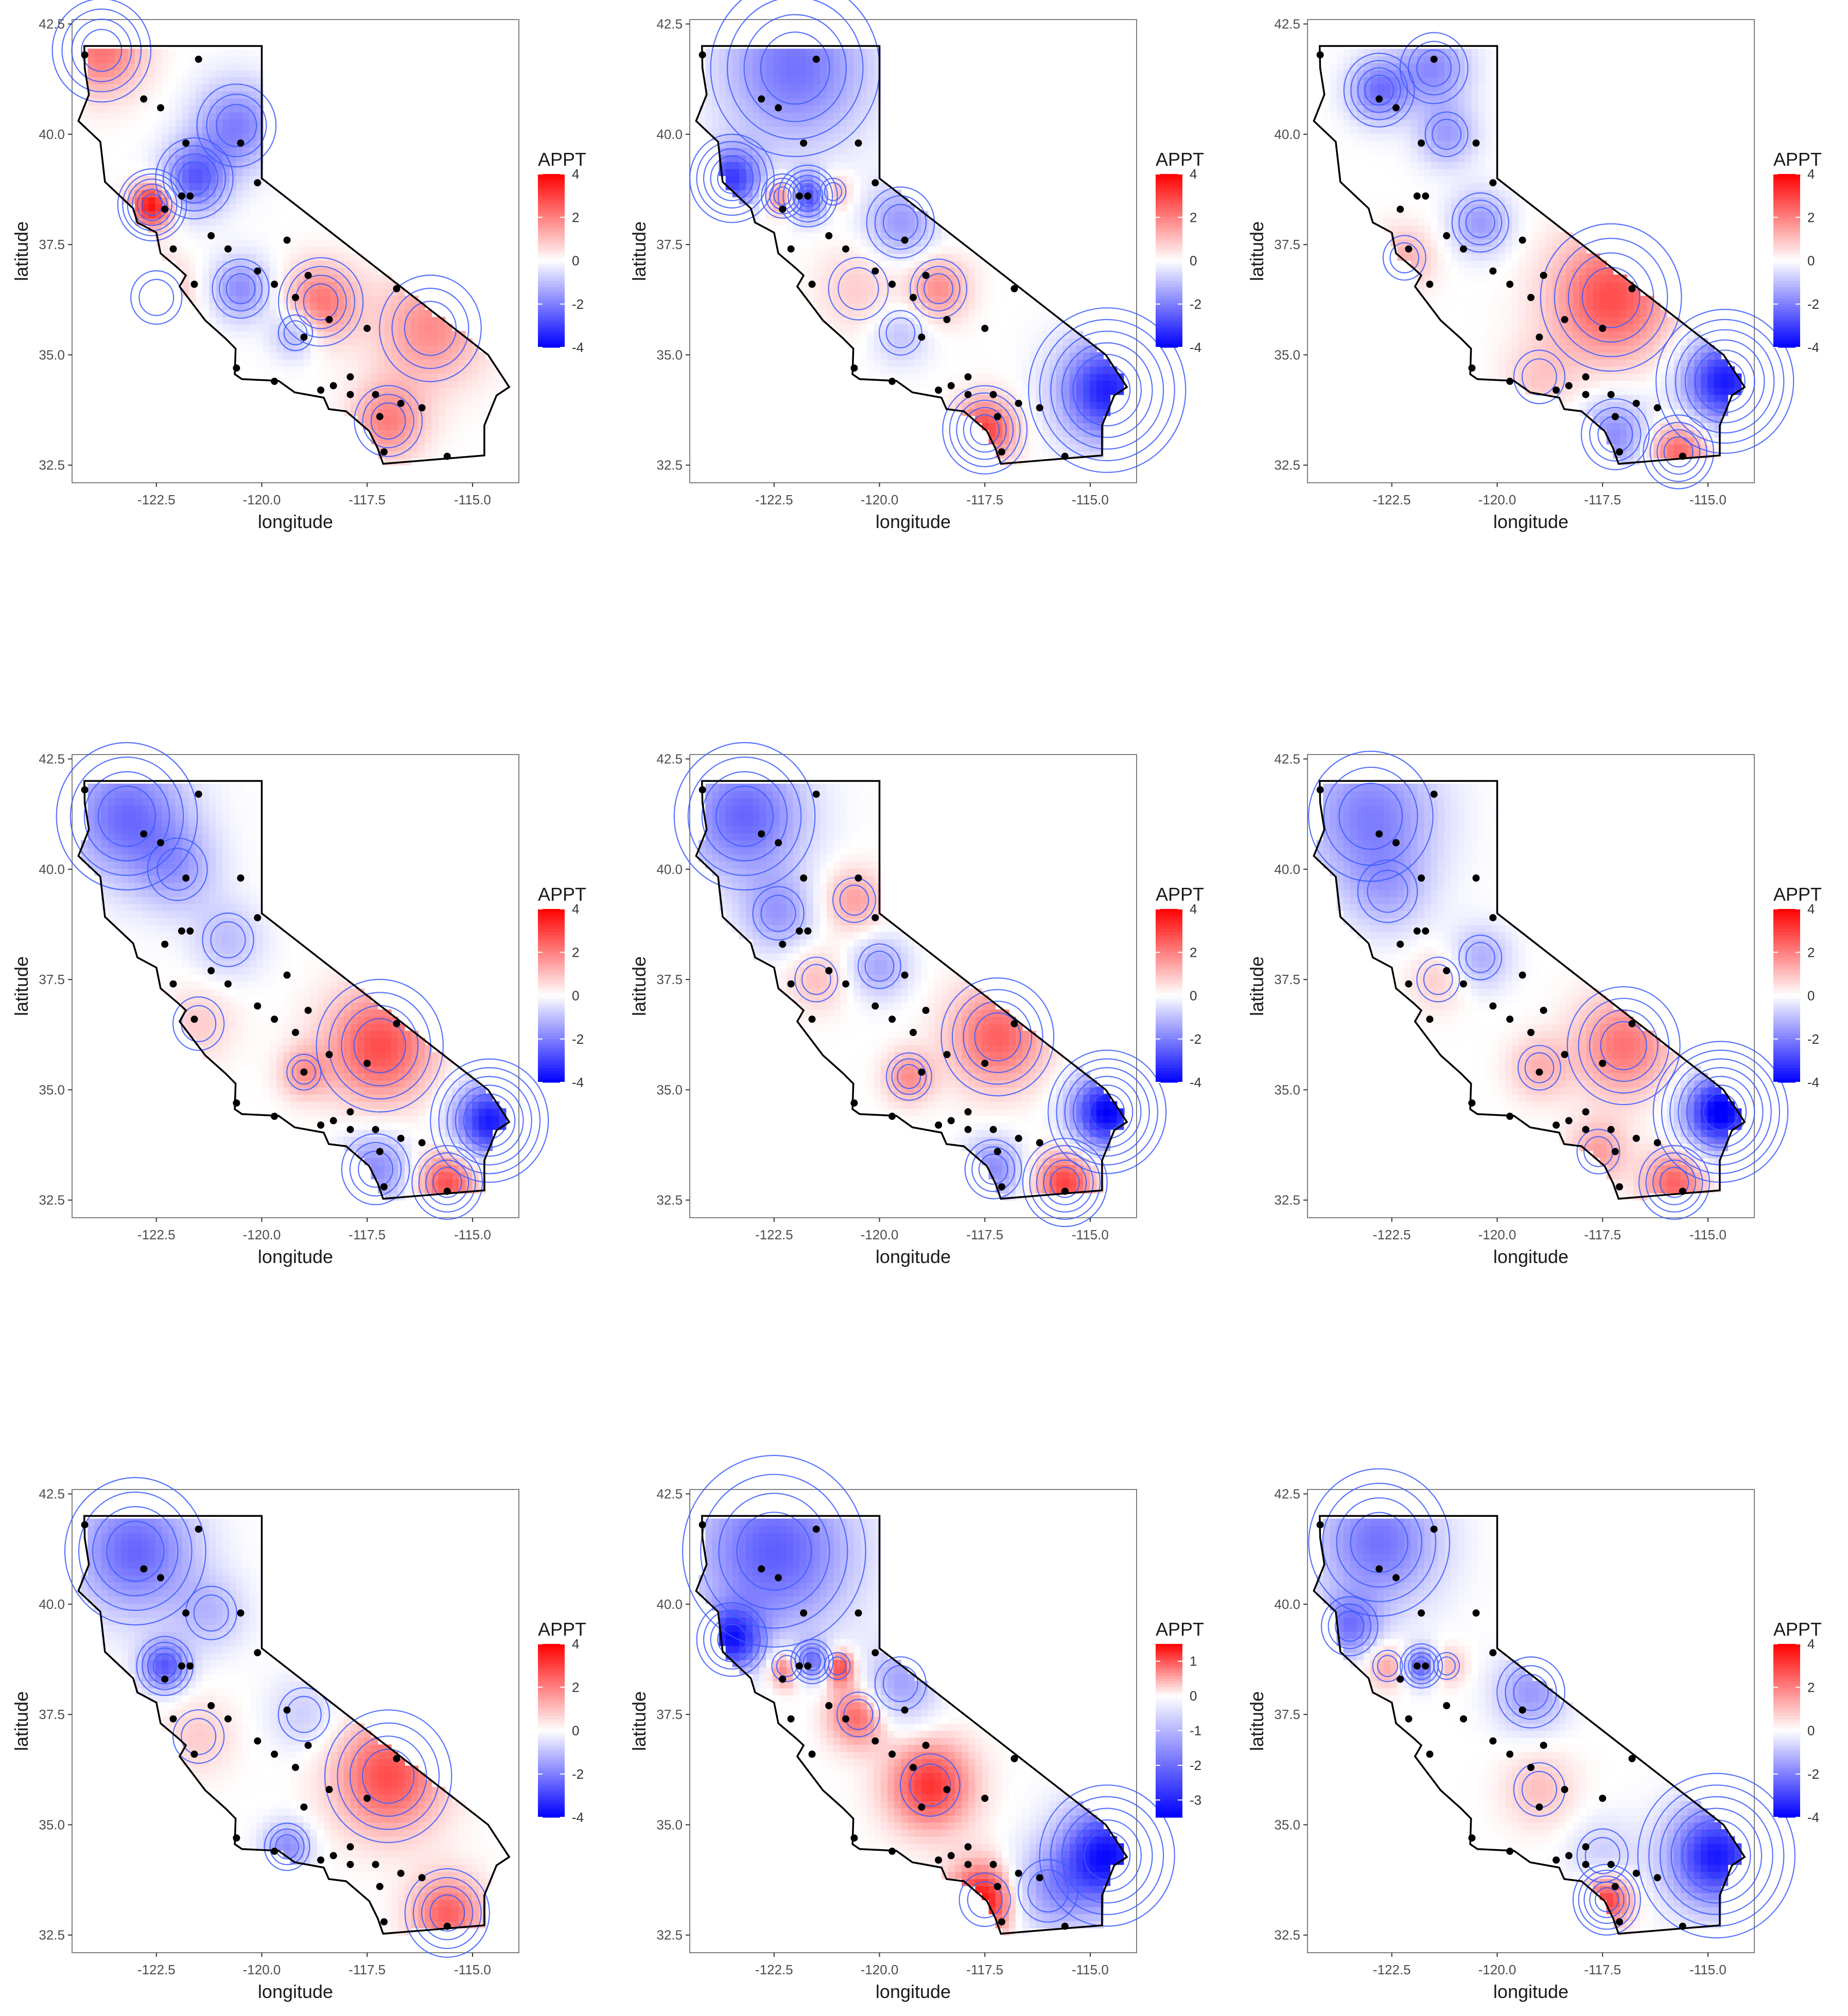 This screenshot has height=2016, width=1848. What do you see at coordinates (1602, 1969) in the screenshot?
I see `x-tick-label: -117.5` at bounding box center [1602, 1969].